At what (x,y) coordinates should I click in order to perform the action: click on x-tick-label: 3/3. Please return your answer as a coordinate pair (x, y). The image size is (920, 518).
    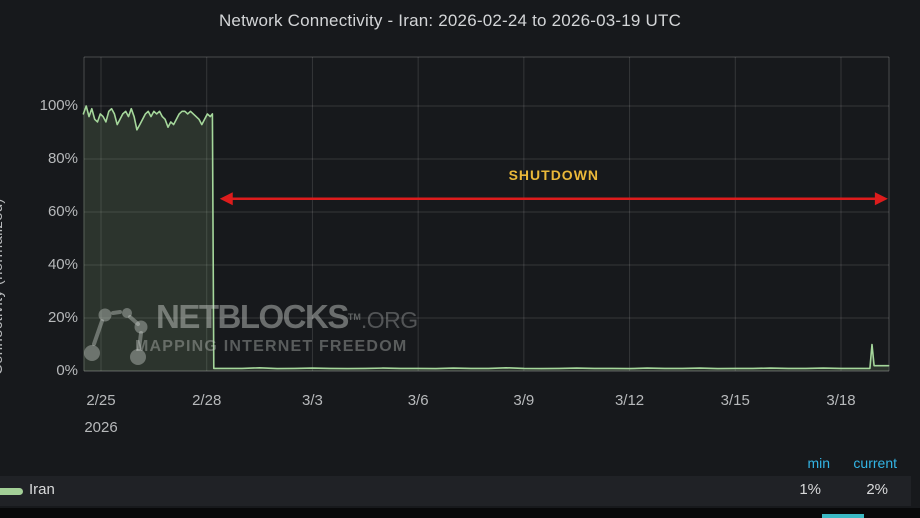
    Looking at the image, I should click on (312, 400).